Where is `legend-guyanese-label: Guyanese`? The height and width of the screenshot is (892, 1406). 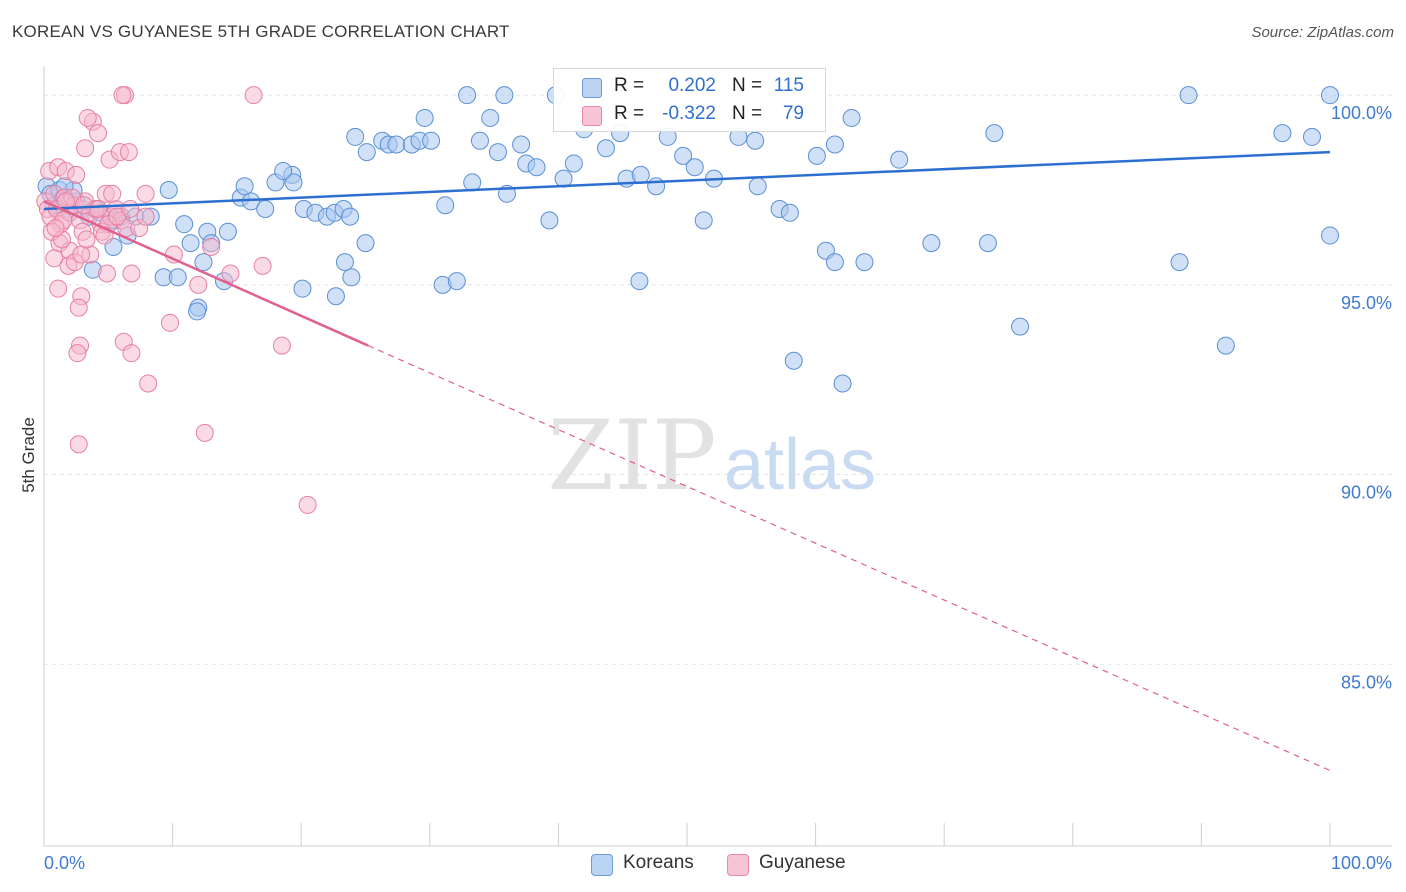
legend-guyanese-label: Guyanese is located at coordinates (802, 862).